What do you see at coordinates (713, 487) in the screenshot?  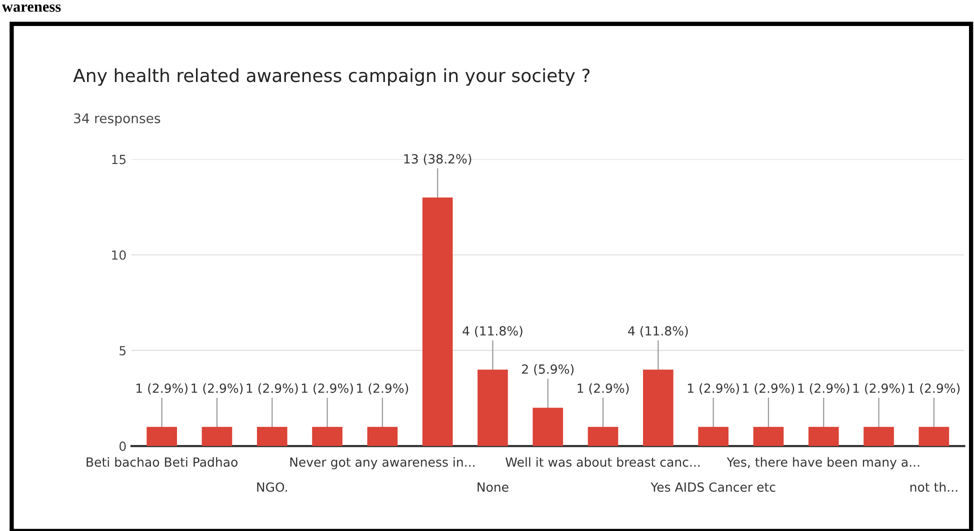 I see `x-tick-label: Yes AIDS Cancer etc` at bounding box center [713, 487].